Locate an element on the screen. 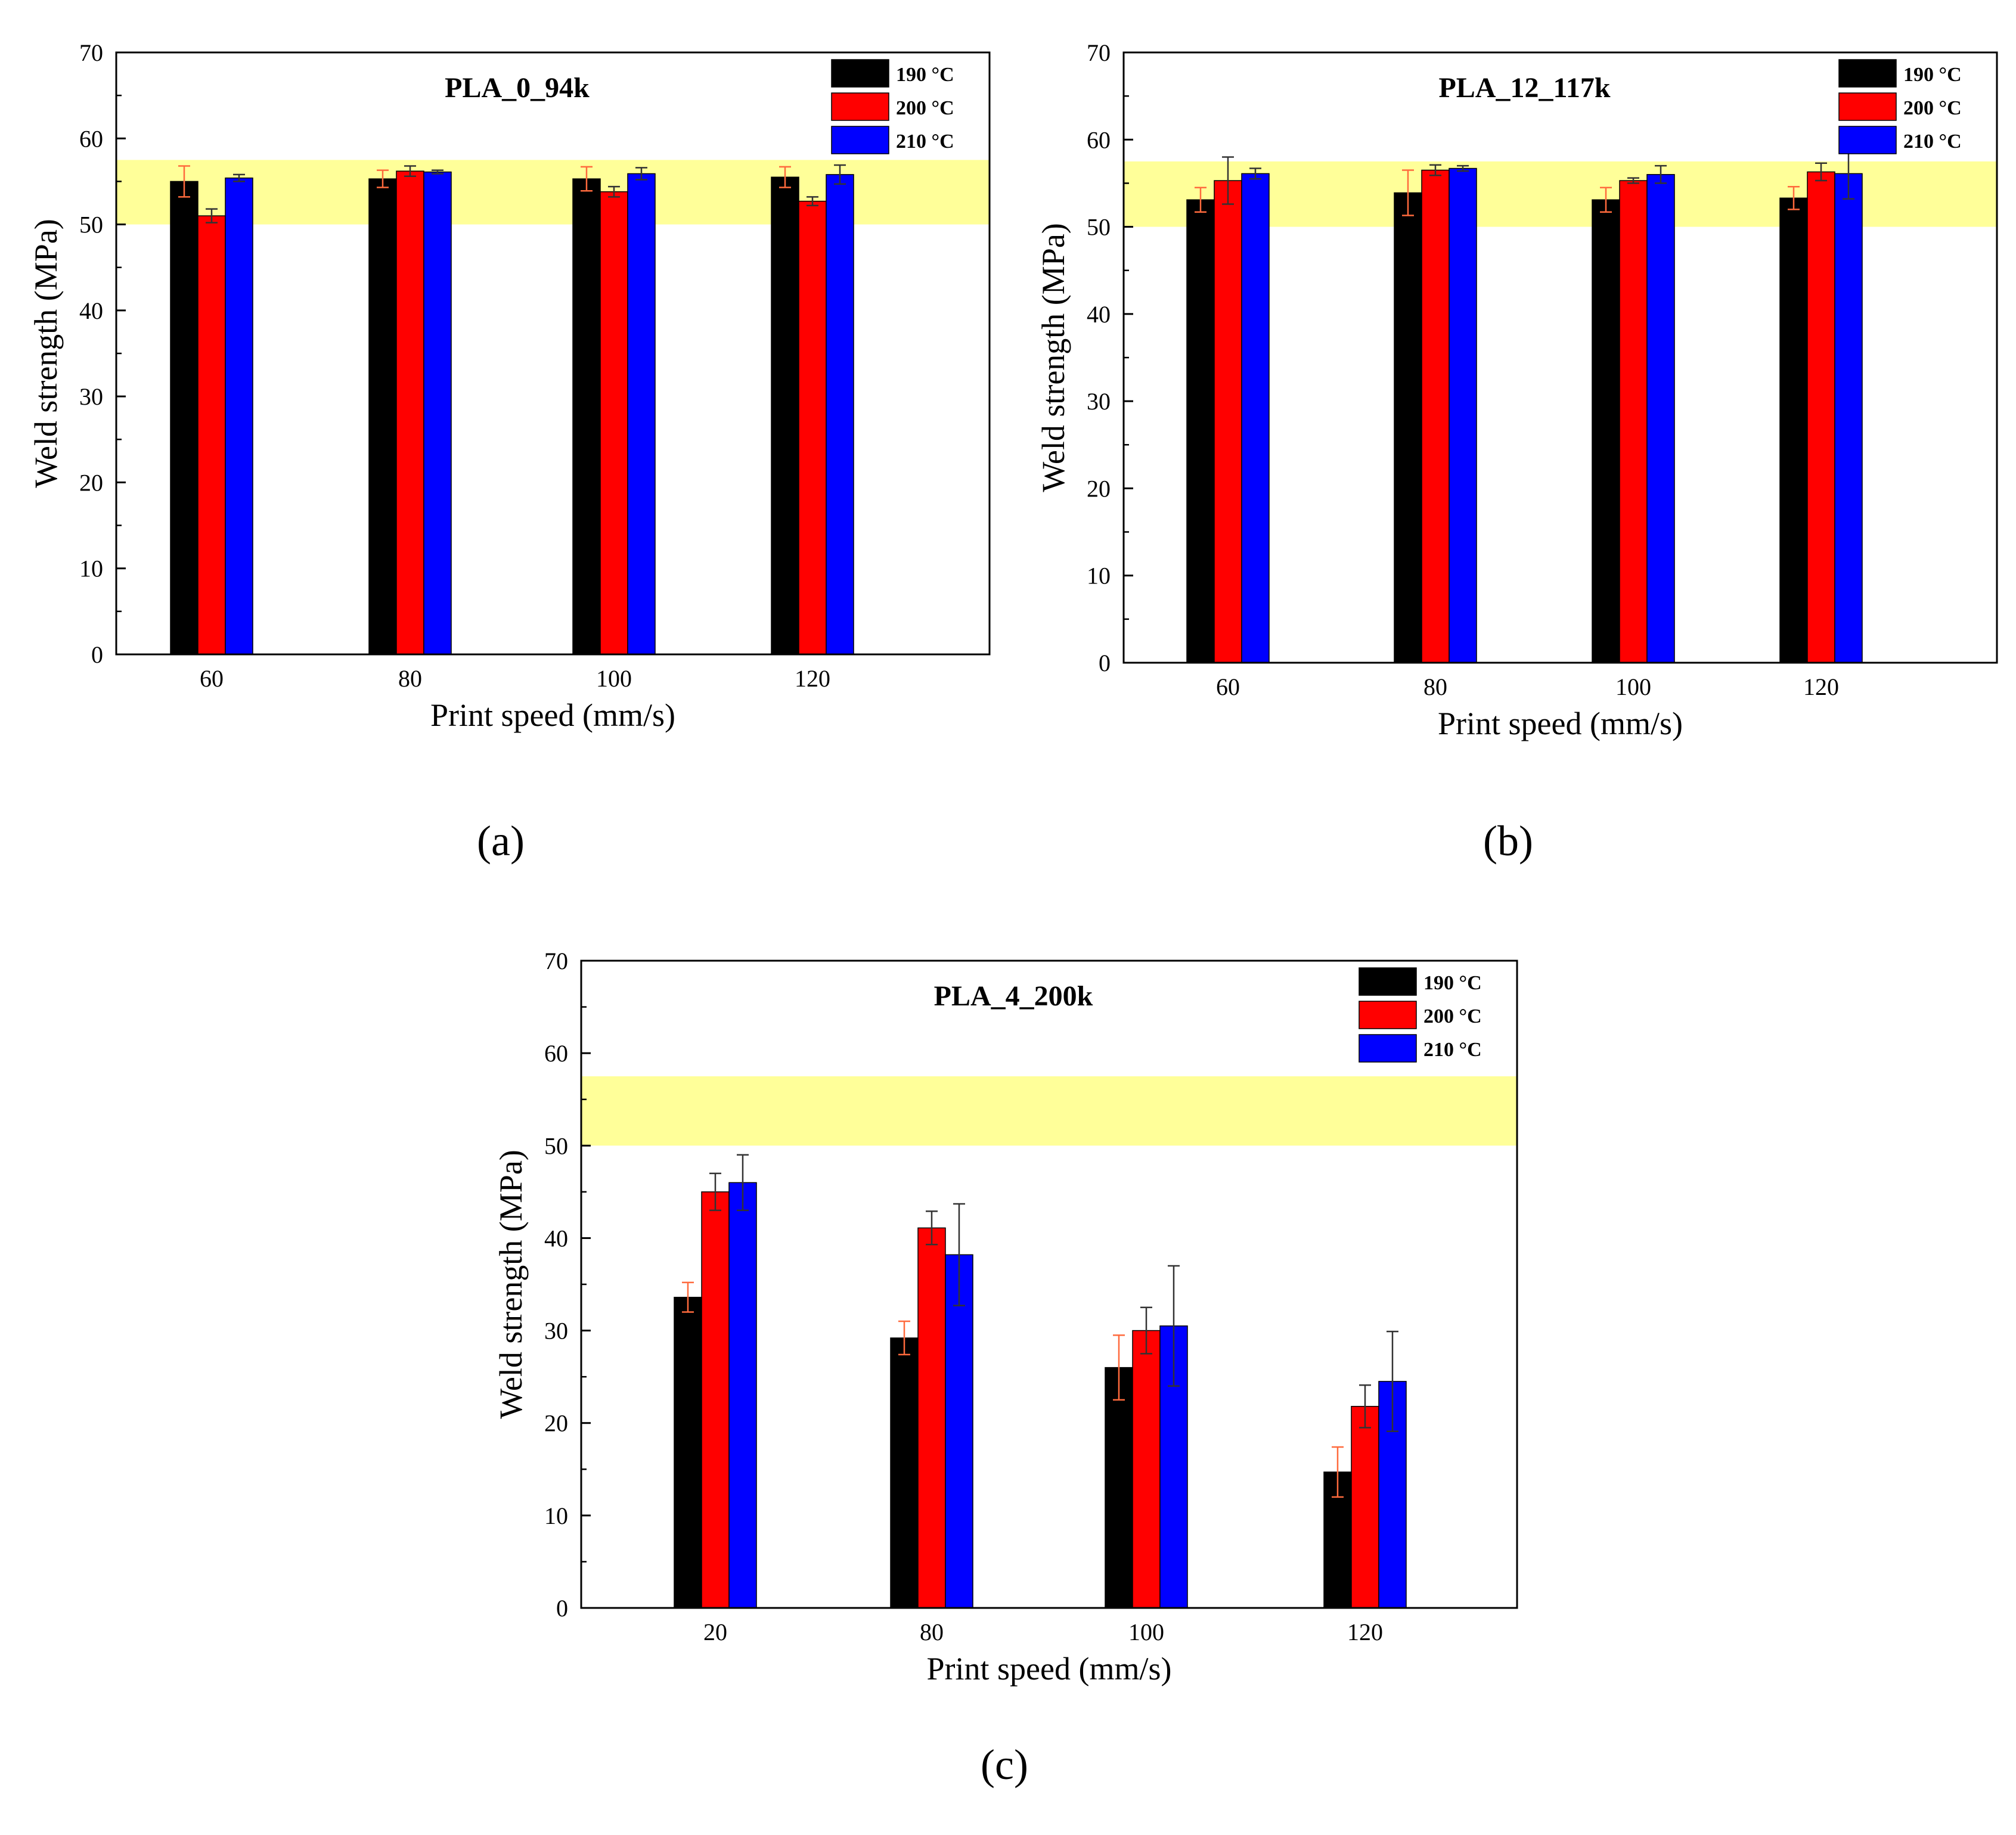 The height and width of the screenshot is (1835, 2016). panel-label-b: (b) is located at coordinates (1508, 841).